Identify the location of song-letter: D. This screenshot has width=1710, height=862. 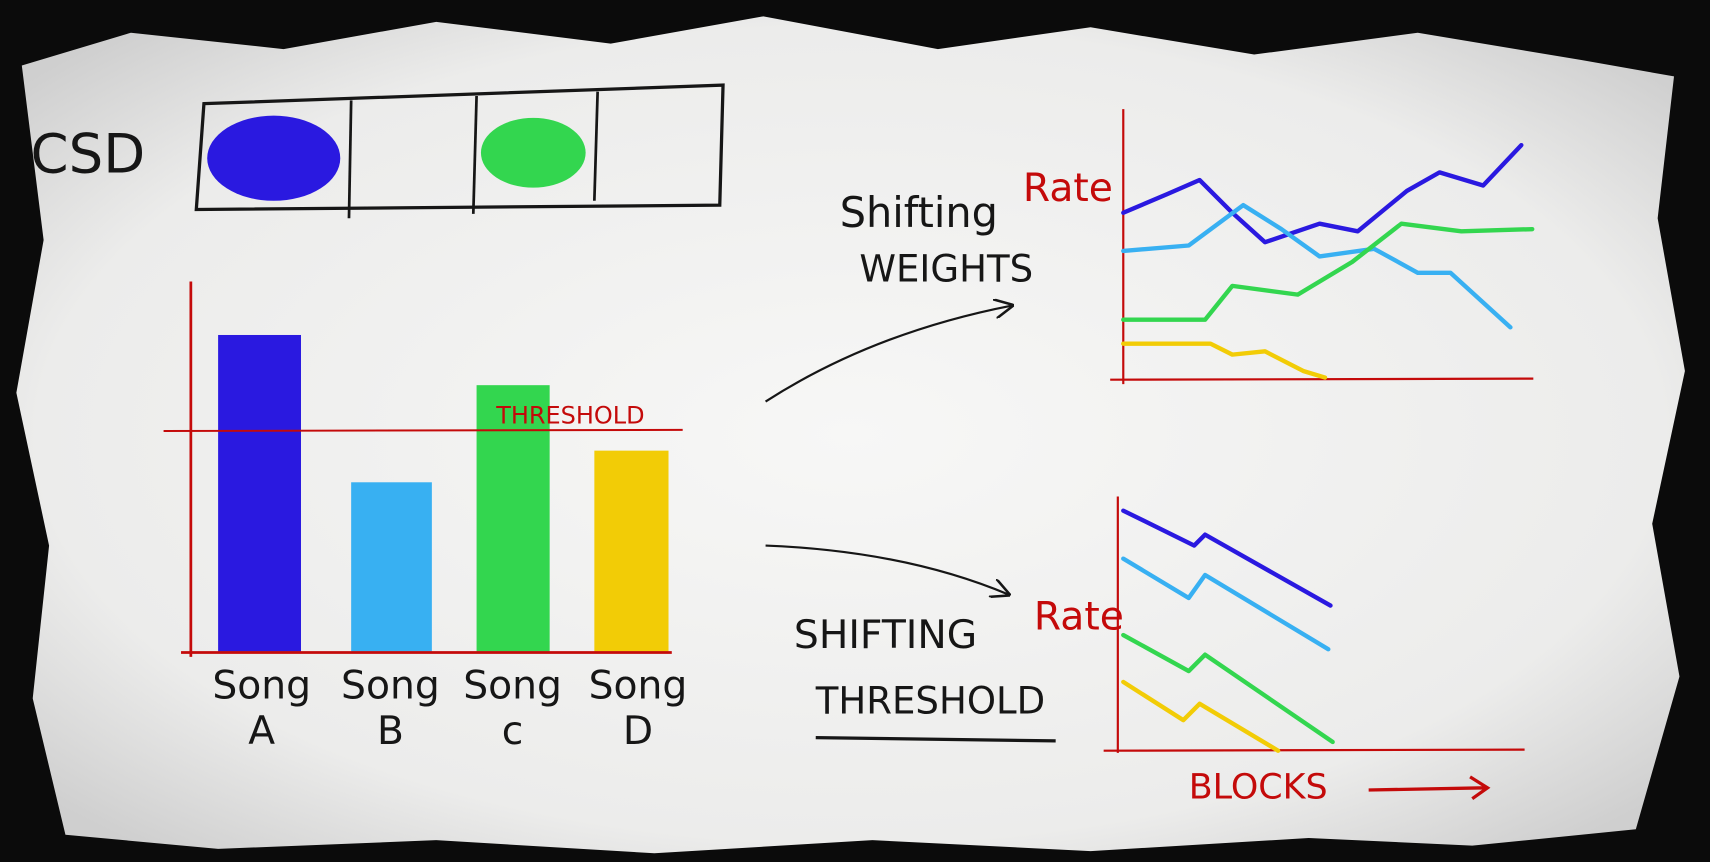
(638, 731).